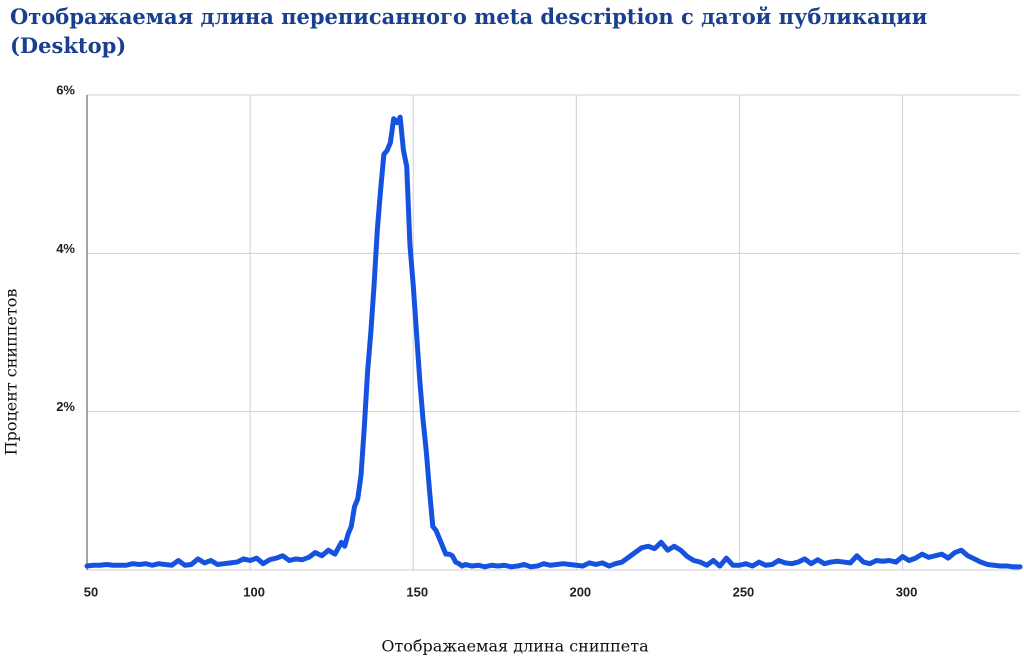 The image size is (1024, 659). I want to click on x-tick-label: 300, so click(907, 591).